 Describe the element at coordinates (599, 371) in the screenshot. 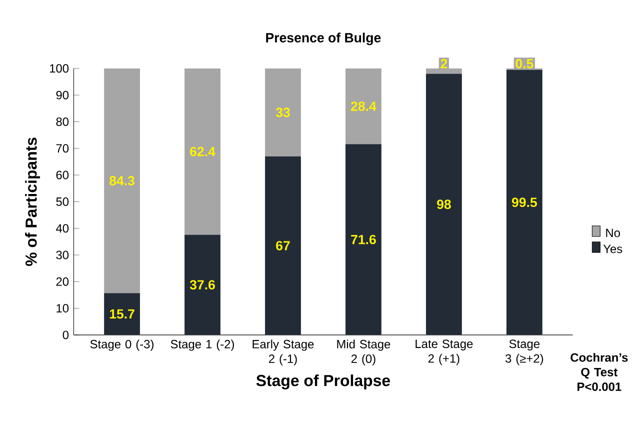

I see `text: Cochran’s Q Test P<0.001` at that location.